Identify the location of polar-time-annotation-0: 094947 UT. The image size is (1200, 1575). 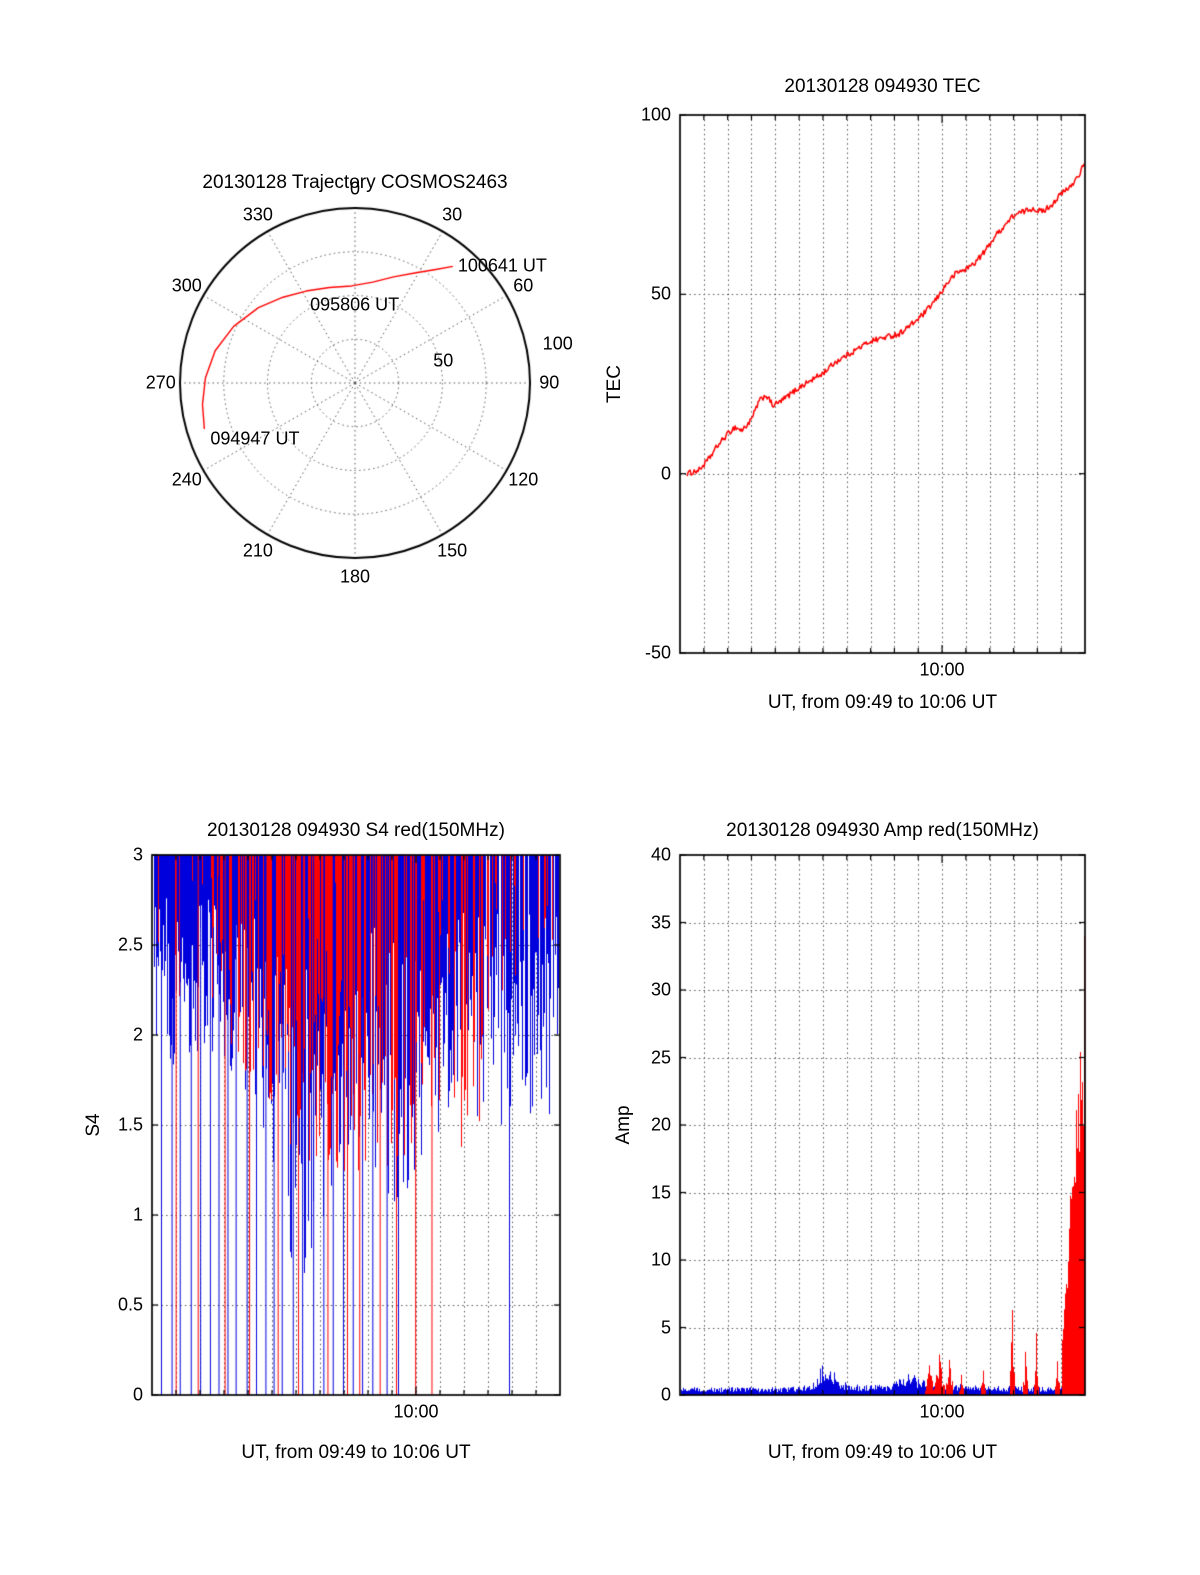
(255, 438).